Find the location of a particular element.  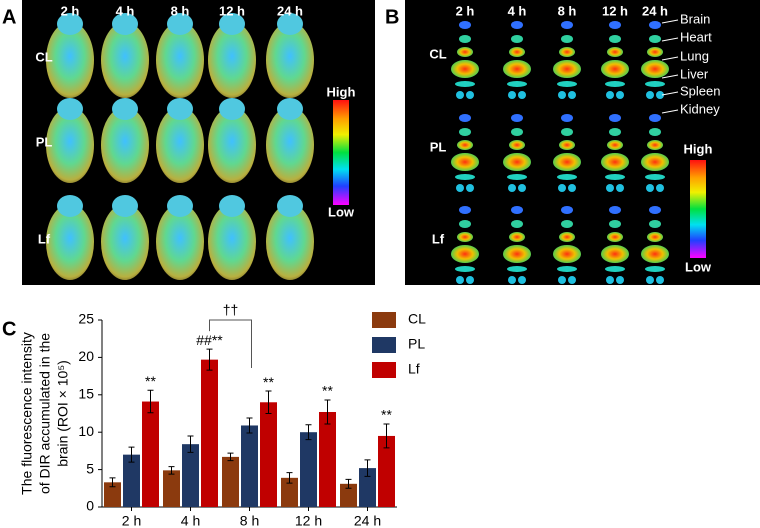

y-tick-label: 5 is located at coordinates (90, 468).